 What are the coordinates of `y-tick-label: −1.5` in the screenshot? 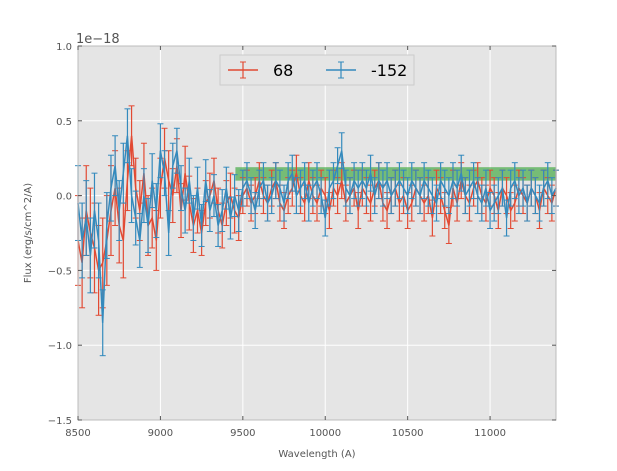 It's located at (60, 421).